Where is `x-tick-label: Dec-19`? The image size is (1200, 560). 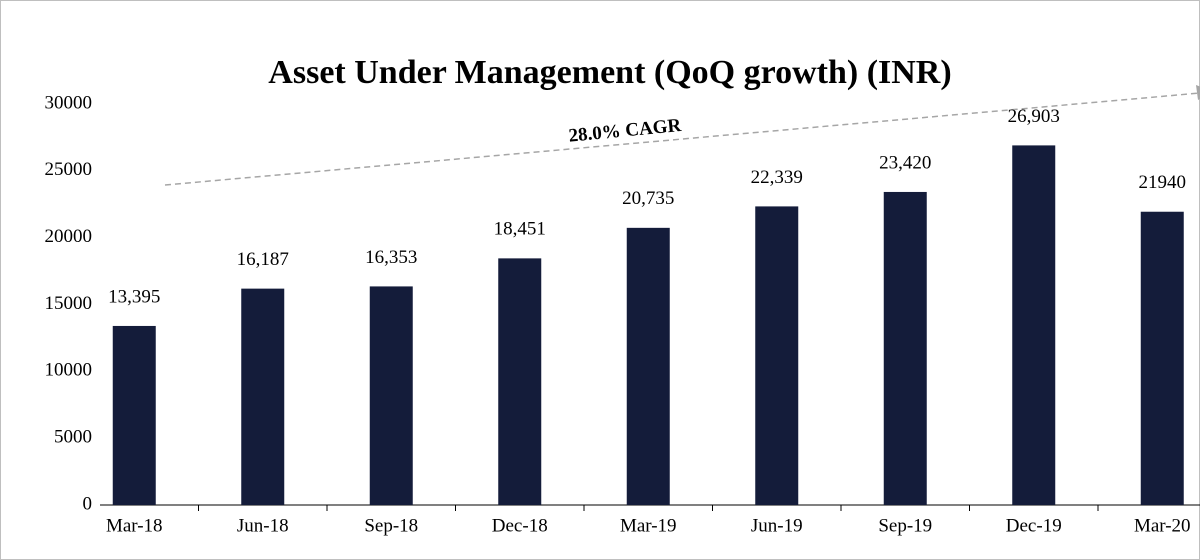
x-tick-label: Dec-19 is located at coordinates (1034, 525).